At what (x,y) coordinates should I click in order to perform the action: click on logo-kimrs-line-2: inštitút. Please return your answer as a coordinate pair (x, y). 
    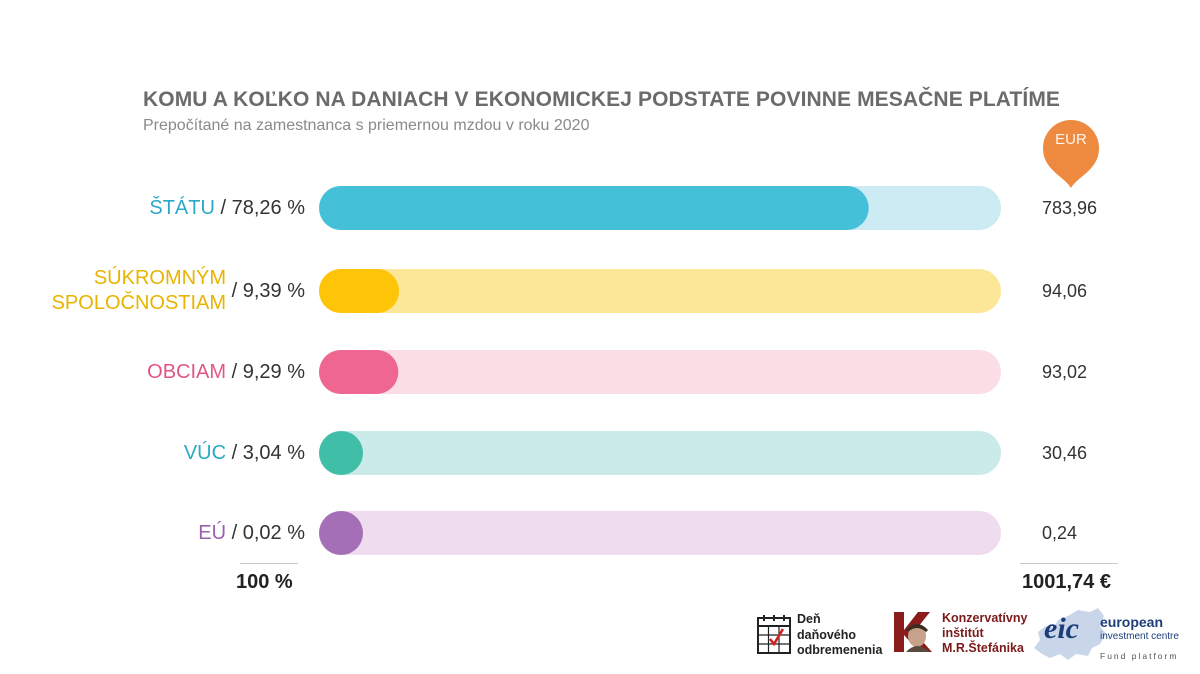
    Looking at the image, I should click on (963, 633).